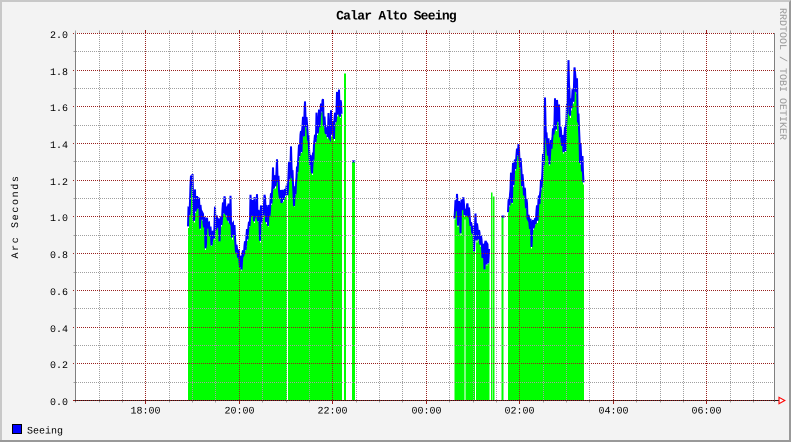 Image resolution: width=791 pixels, height=442 pixels. I want to click on svg-text: 22:00, so click(332, 412).